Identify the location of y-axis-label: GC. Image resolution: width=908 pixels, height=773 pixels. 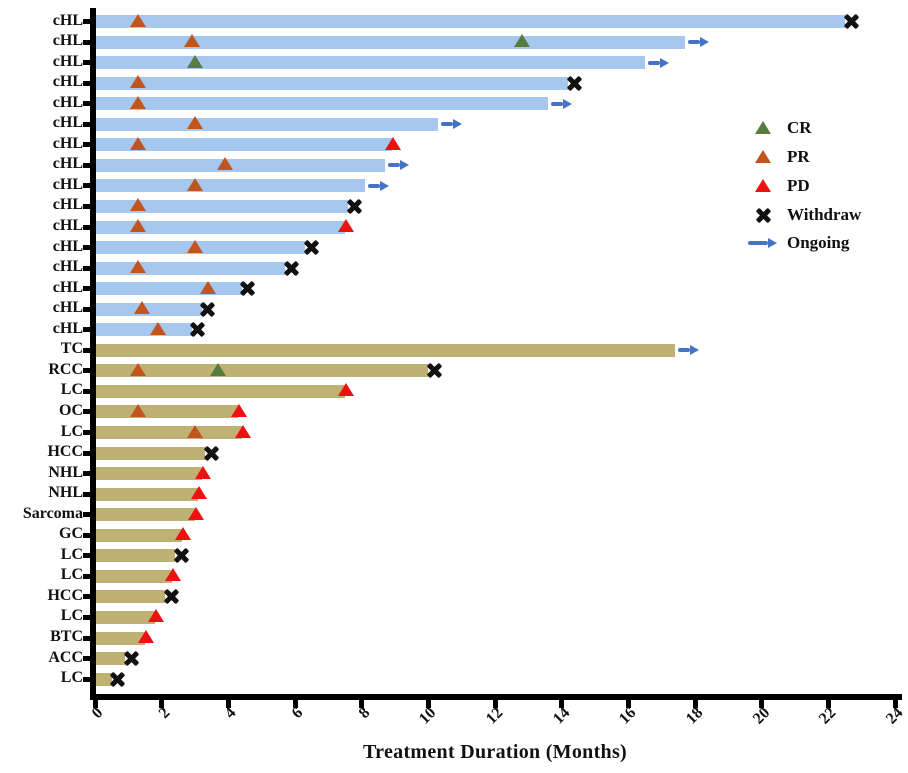
(71, 534).